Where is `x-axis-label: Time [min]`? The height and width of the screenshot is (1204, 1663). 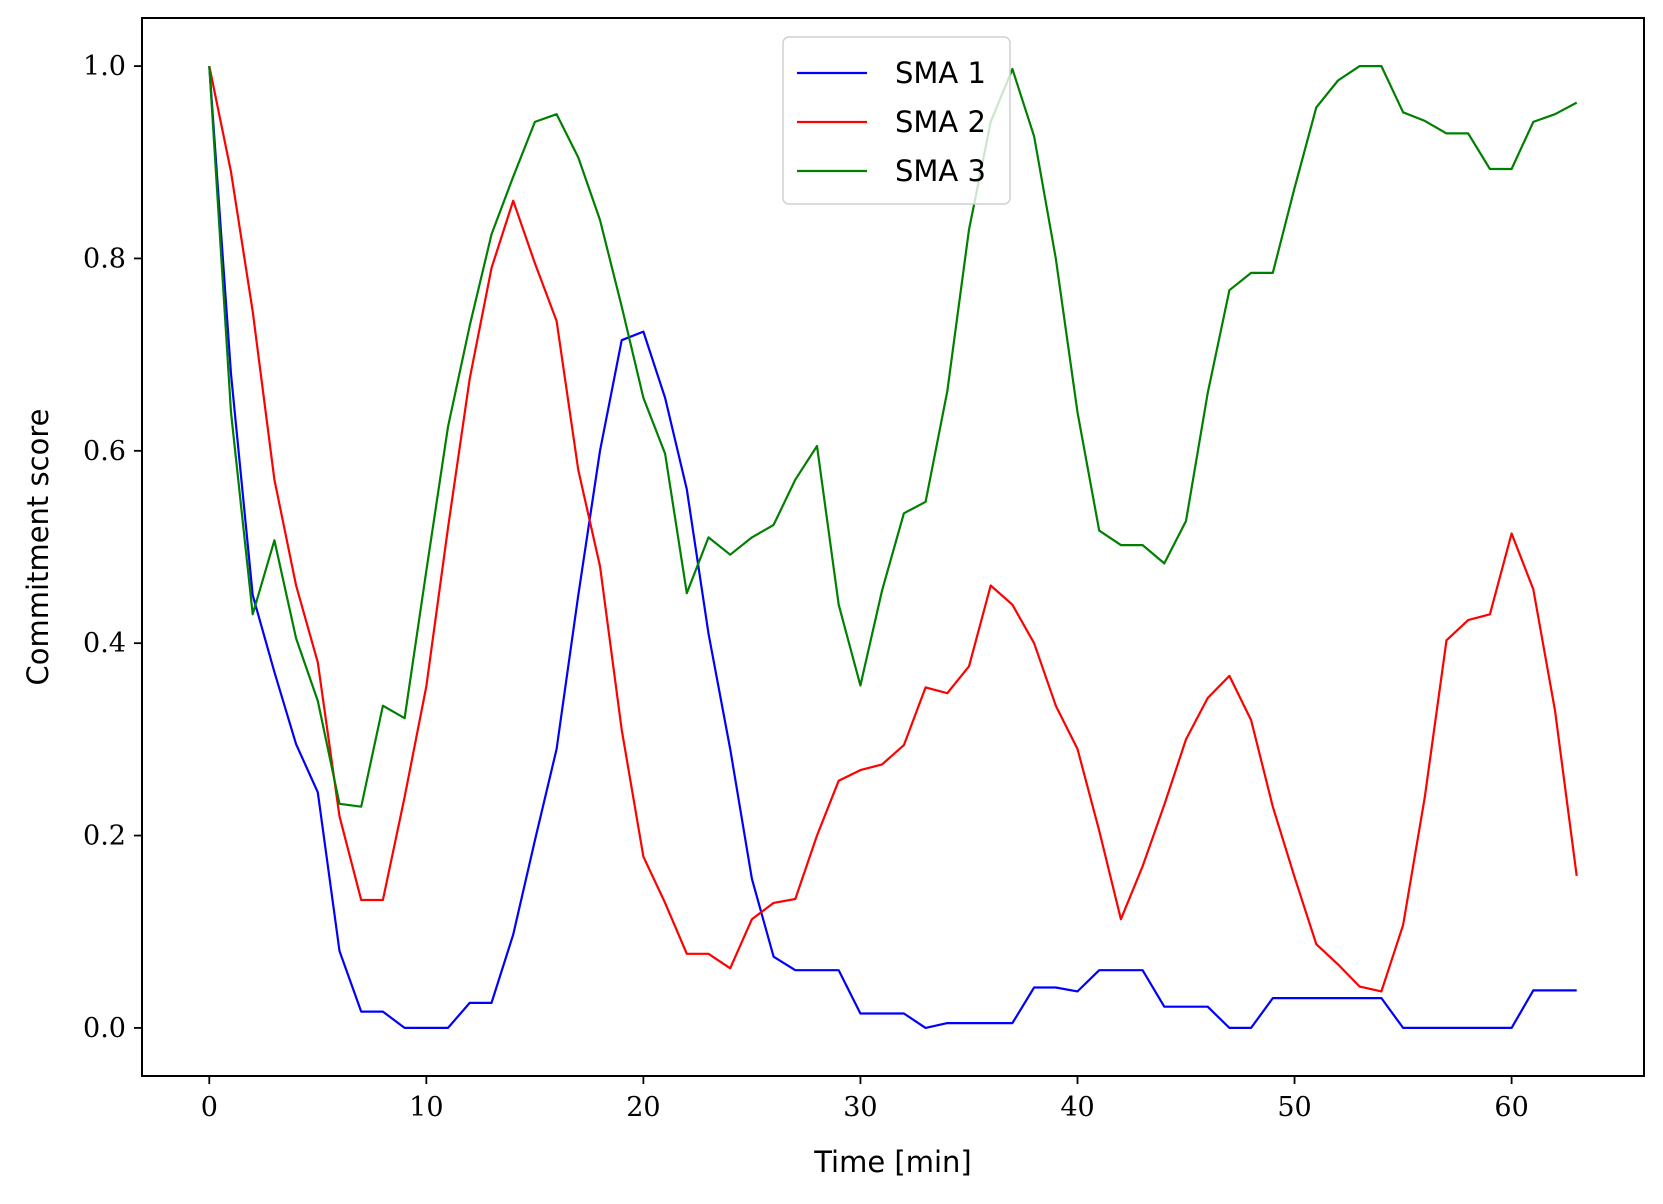
x-axis-label: Time [min] is located at coordinates (892, 1162).